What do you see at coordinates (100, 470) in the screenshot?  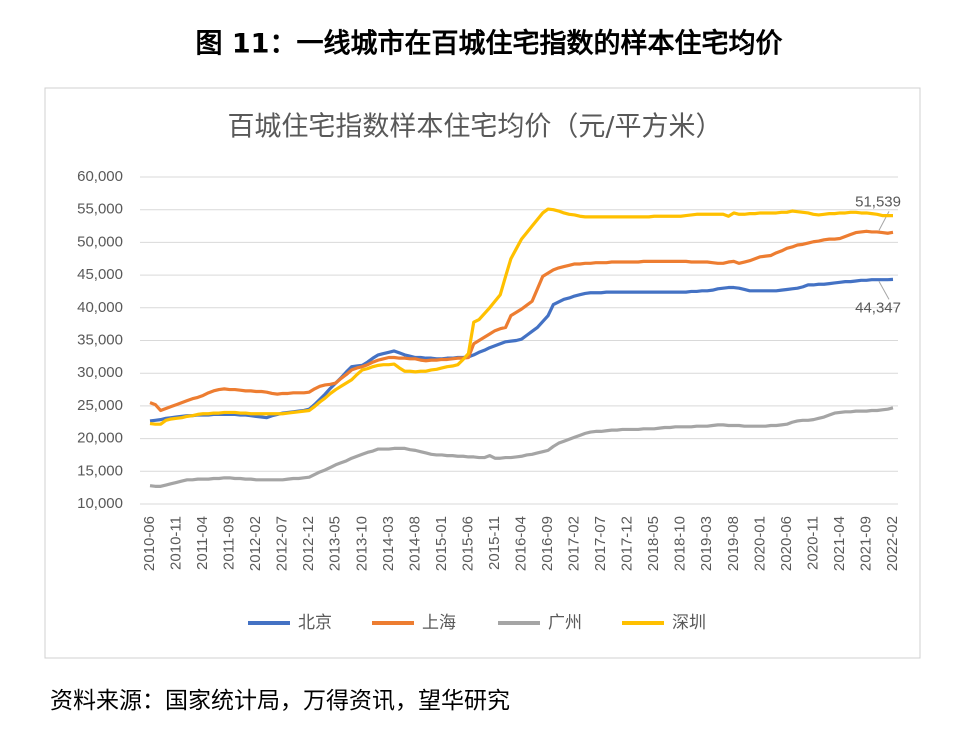 I see `y-tick-label: 15,000` at bounding box center [100, 470].